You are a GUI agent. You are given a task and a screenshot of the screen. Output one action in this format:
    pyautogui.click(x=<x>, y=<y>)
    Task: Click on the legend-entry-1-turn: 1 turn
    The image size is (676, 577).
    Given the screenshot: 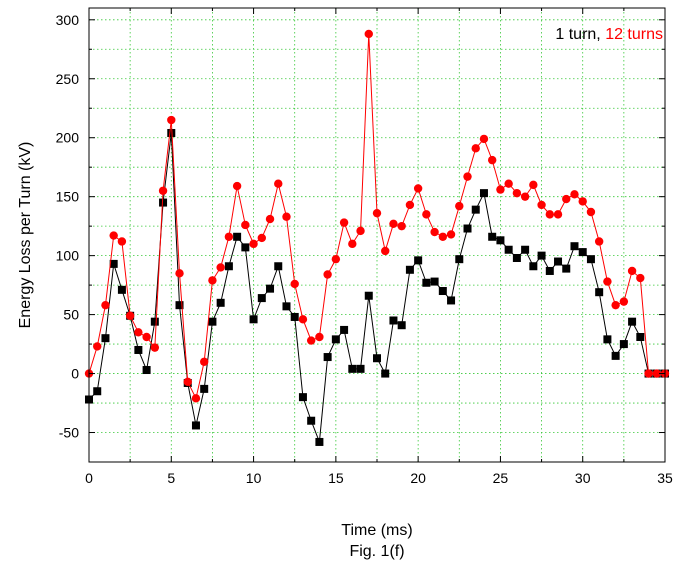 What is the action you would take?
    pyautogui.click(x=575, y=34)
    